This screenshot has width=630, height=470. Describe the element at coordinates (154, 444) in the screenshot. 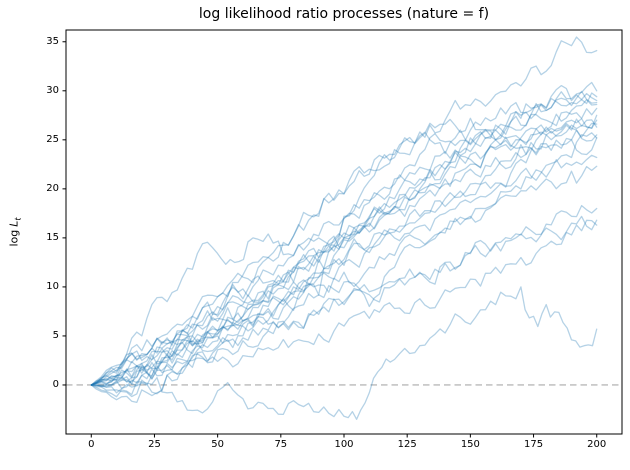

I see `x-tick-label: 25` at that location.